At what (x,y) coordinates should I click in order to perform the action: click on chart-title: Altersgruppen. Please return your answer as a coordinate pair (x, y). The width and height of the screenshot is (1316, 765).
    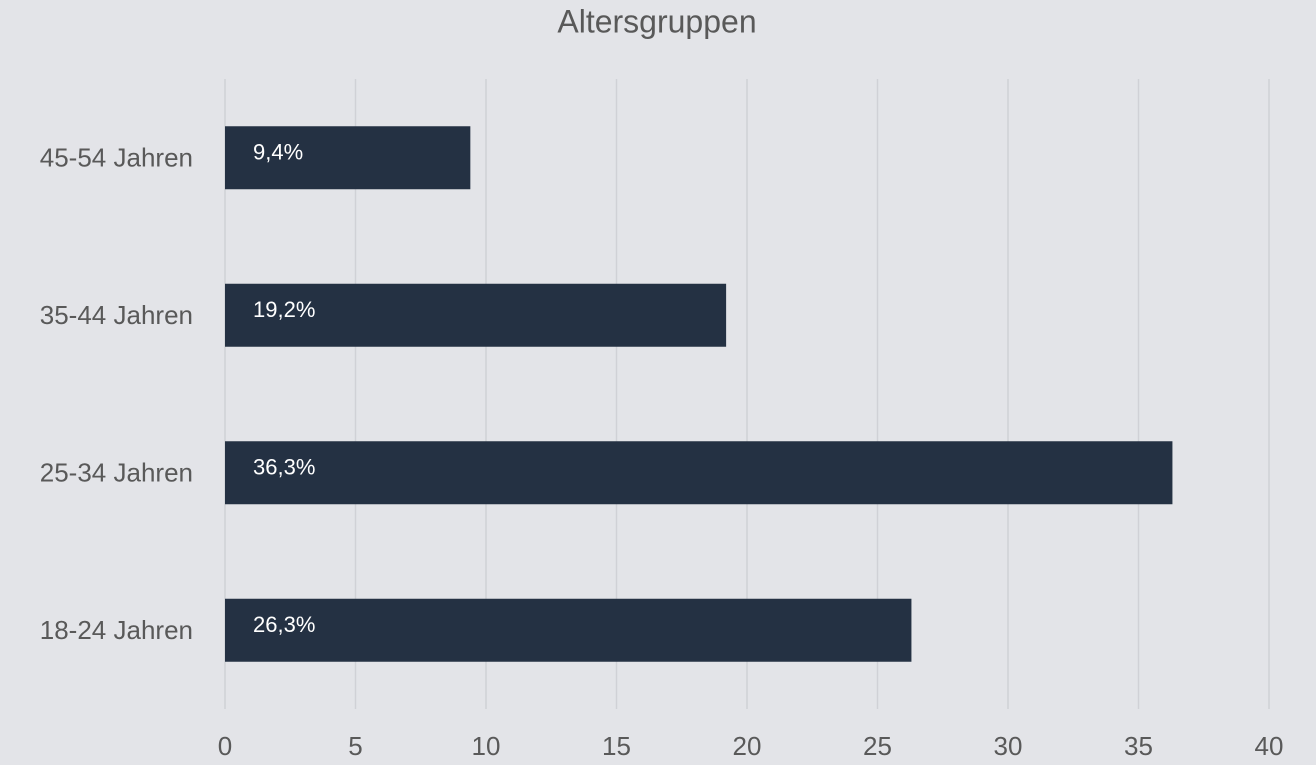
    Looking at the image, I should click on (656, 21).